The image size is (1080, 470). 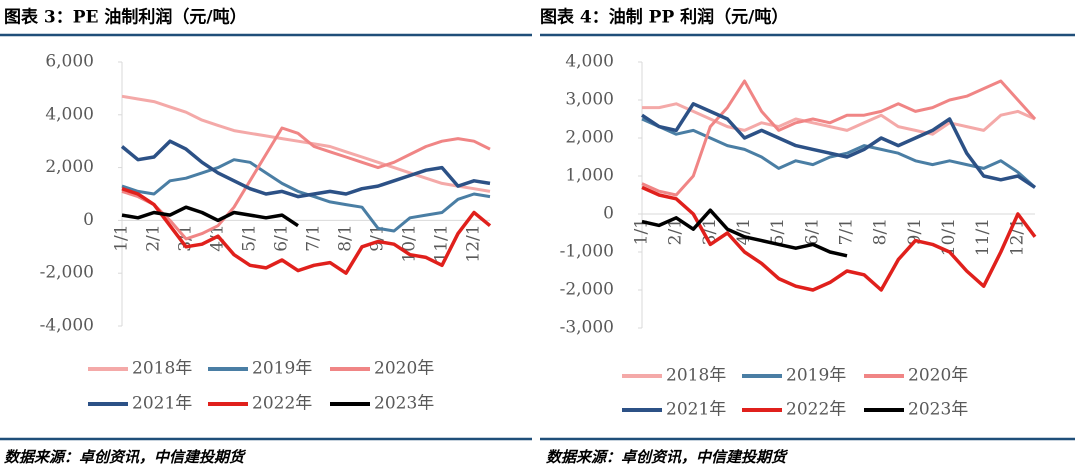 What do you see at coordinates (664, 17) in the screenshot?
I see `chart-title: 图表 4：油制 PP 利润（元/吨）` at bounding box center [664, 17].